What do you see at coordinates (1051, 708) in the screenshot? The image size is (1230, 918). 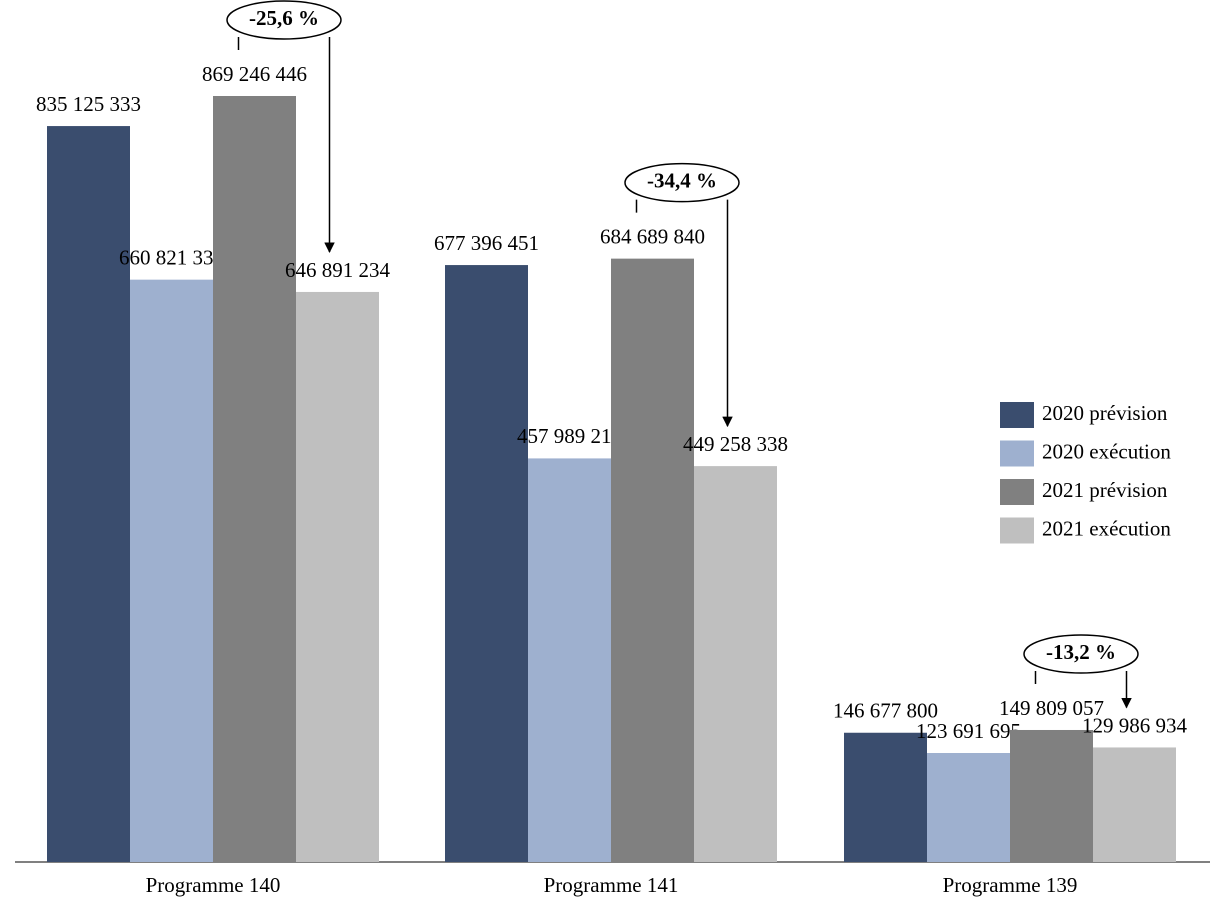 I see `value-label: 149 809 057` at bounding box center [1051, 708].